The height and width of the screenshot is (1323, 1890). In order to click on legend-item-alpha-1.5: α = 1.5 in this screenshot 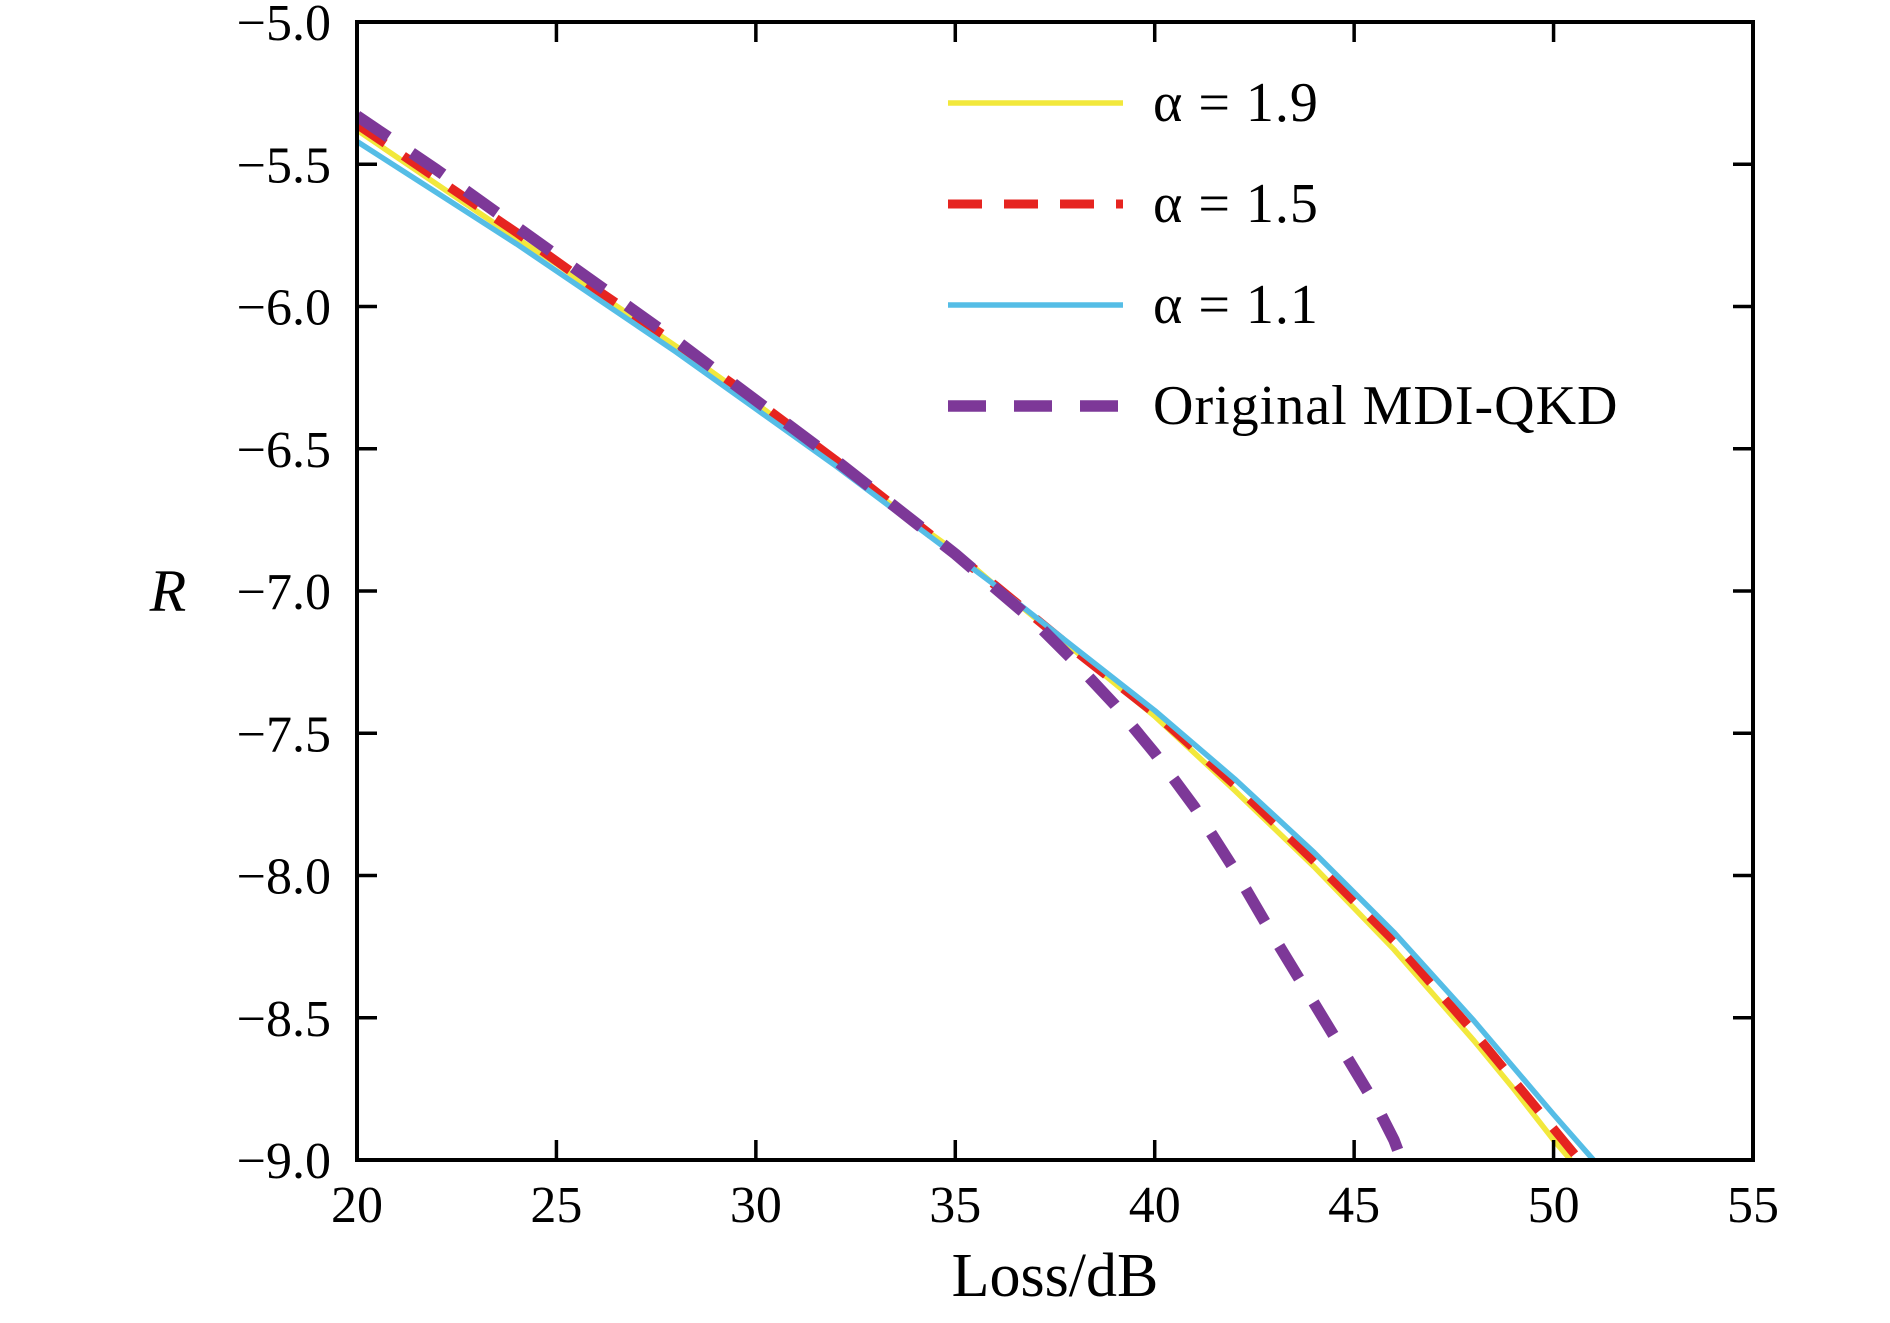, I will do `click(1283, 203)`.